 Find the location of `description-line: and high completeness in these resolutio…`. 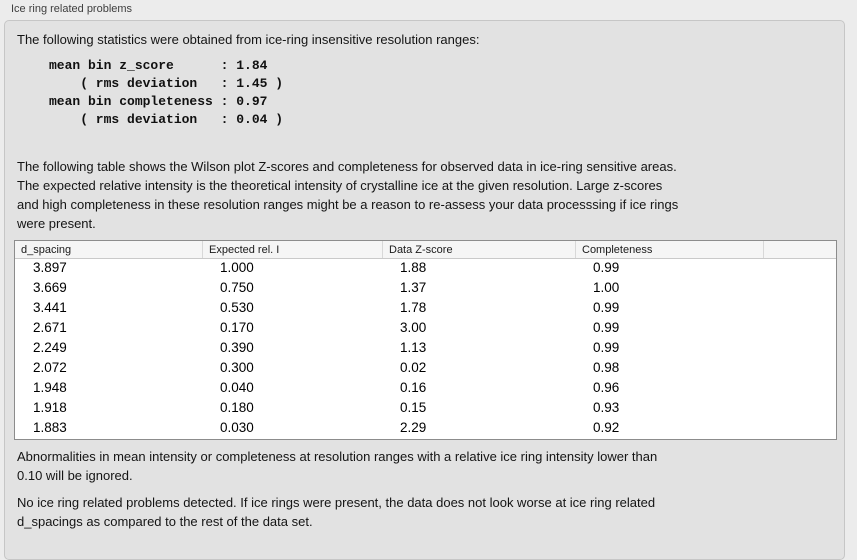

description-line: and high completeness in these resolutio… is located at coordinates (348, 204).